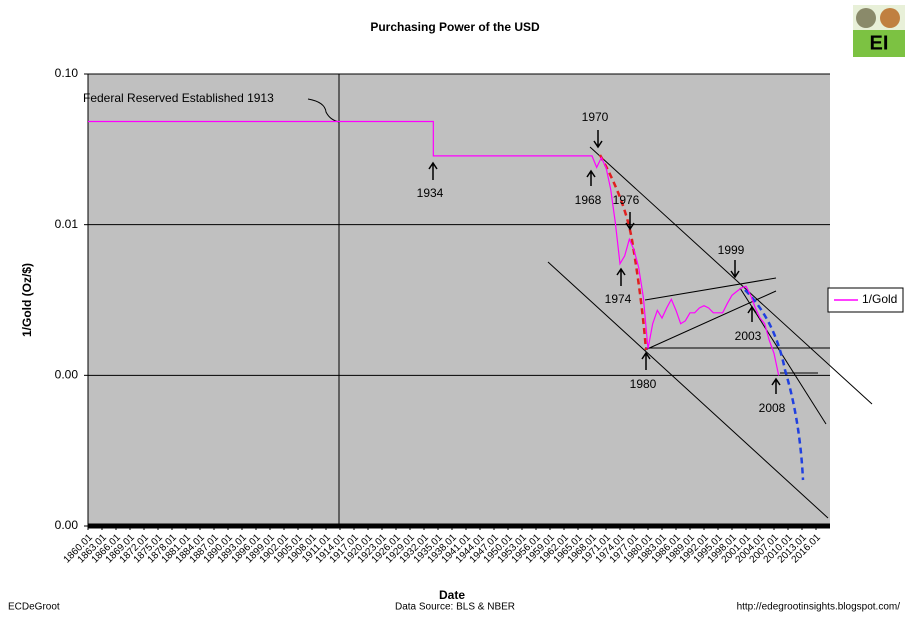 This screenshot has width=911, height=623. What do you see at coordinates (178, 98) in the screenshot?
I see `annotation: Federal Reserved Established 1913` at bounding box center [178, 98].